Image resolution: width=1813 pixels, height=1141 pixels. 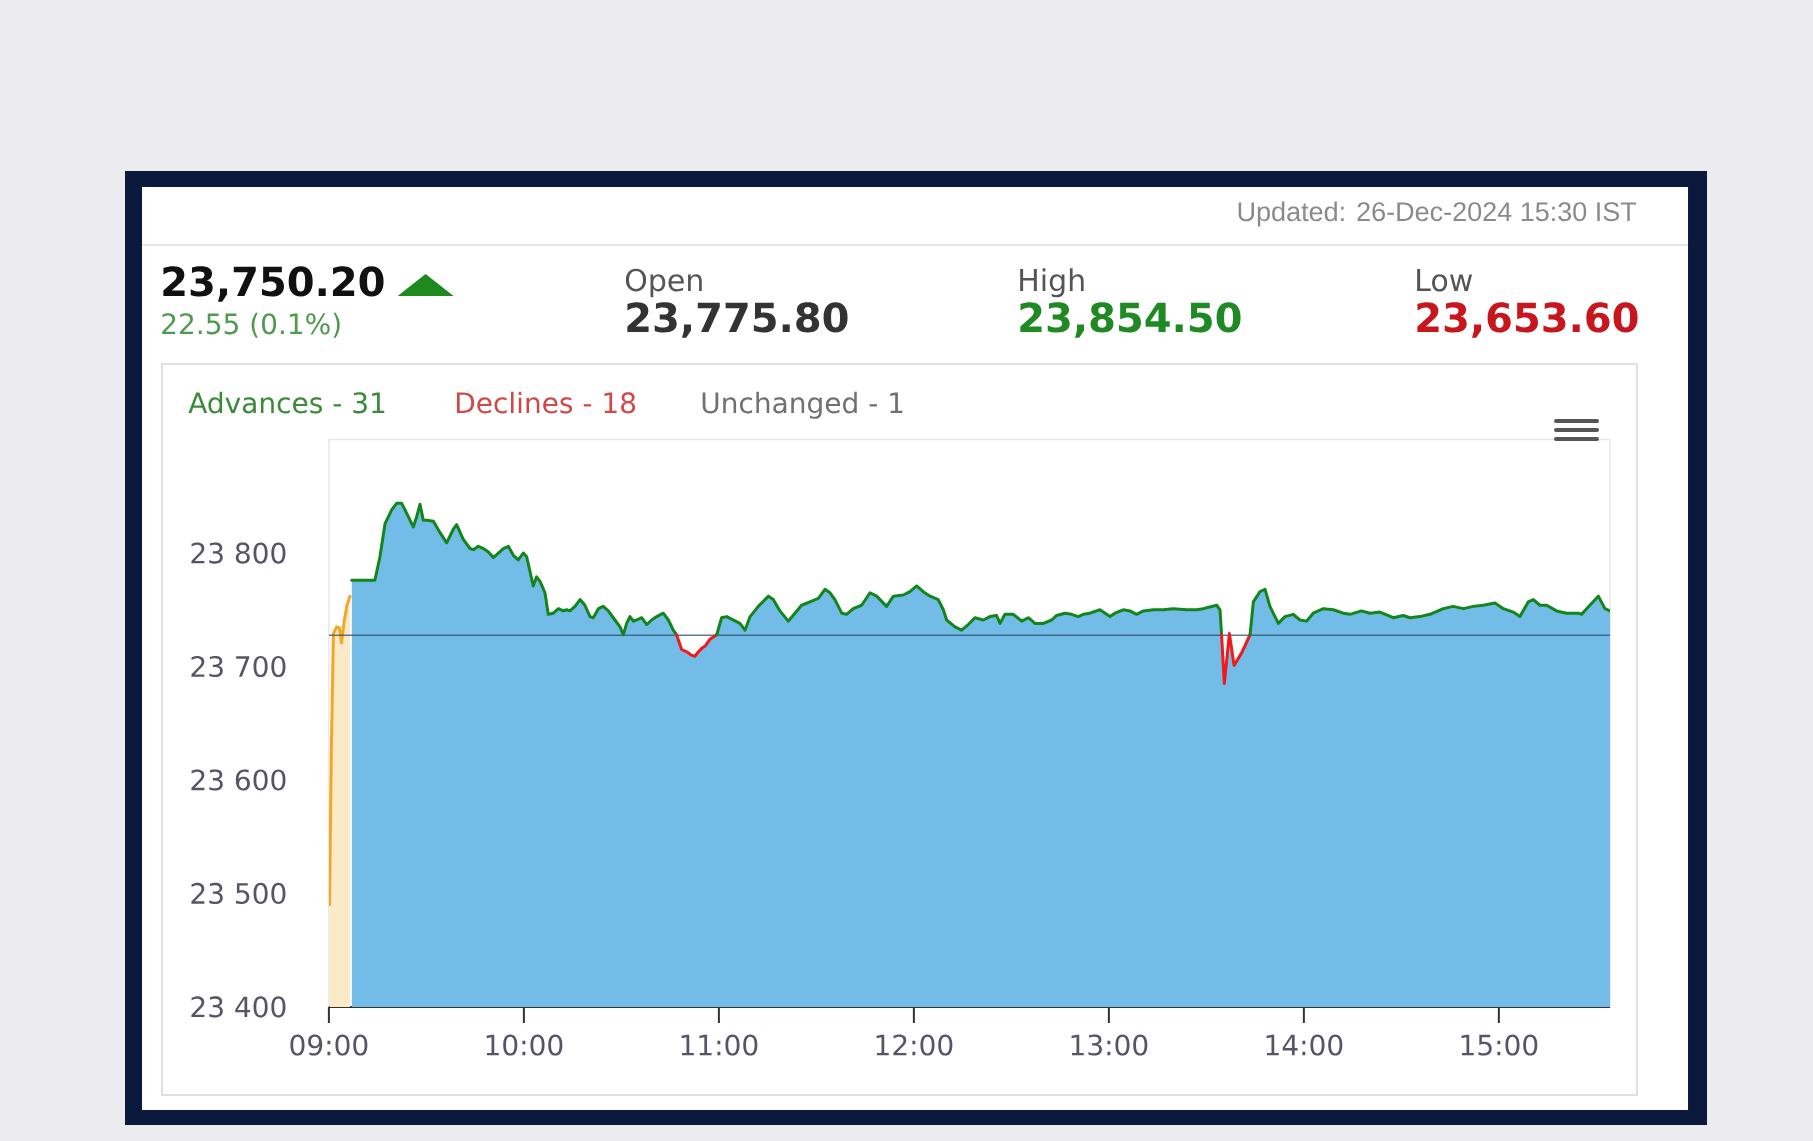 I want to click on text: Declines - 18, so click(x=546, y=402).